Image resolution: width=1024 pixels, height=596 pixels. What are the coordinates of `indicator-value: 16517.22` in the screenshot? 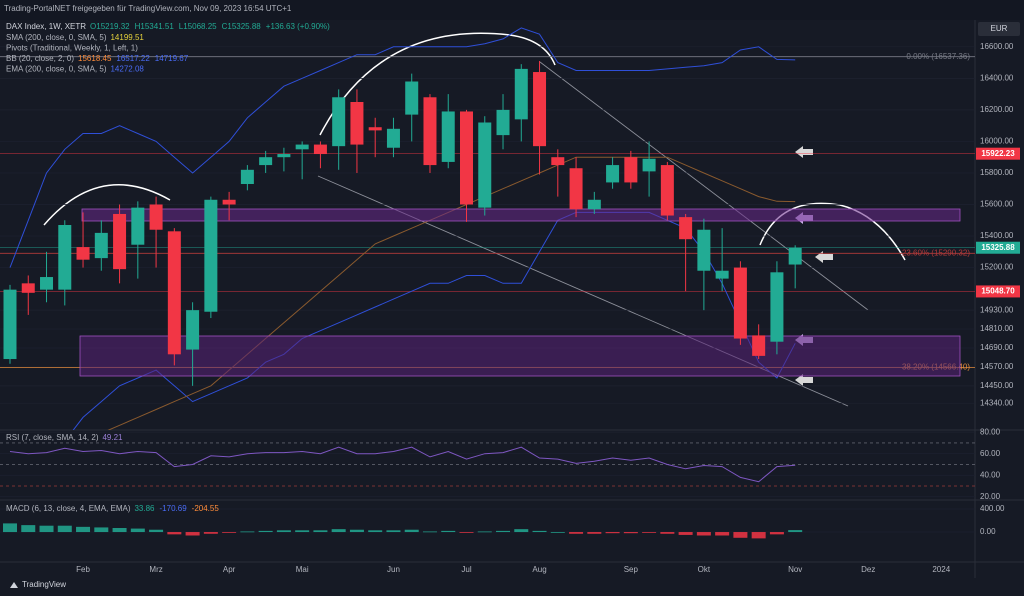 It's located at (133, 58).